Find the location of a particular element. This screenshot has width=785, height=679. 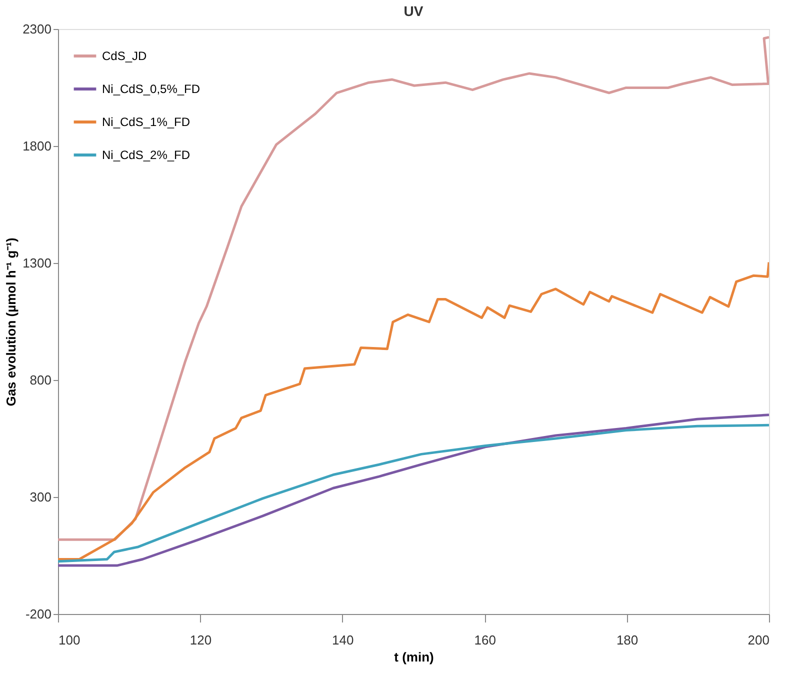

legend-label: Ni_CdS_1%_FD is located at coordinates (146, 122).